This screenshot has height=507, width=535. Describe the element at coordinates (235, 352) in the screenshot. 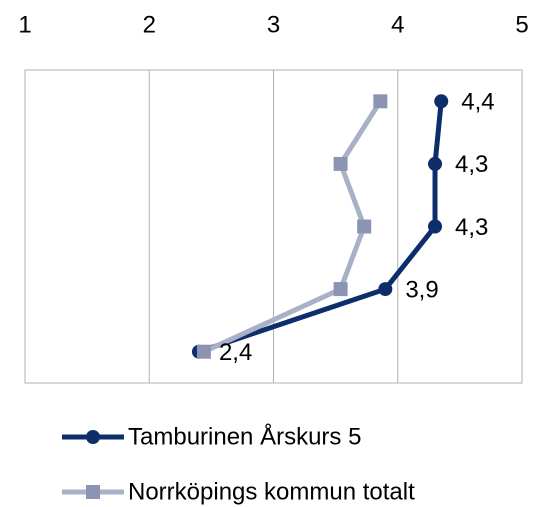

I see `data-label: 2,4` at that location.